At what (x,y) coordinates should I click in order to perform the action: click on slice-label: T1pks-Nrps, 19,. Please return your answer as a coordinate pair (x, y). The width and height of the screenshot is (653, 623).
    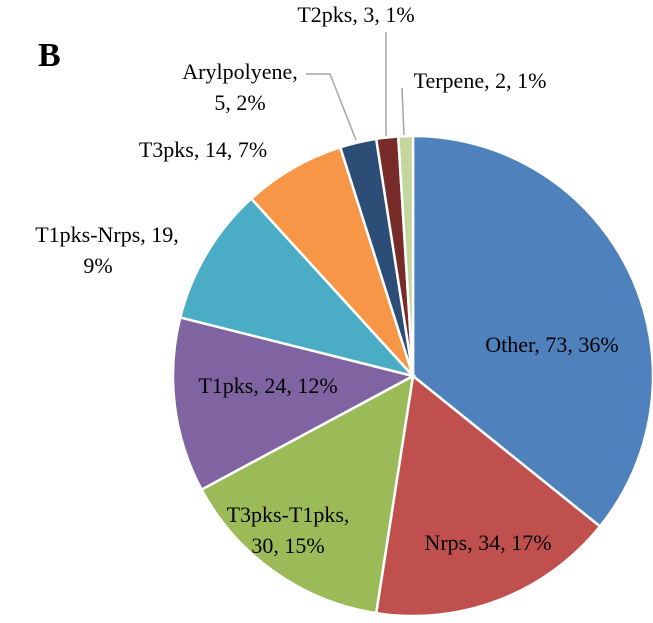
    Looking at the image, I should click on (107, 234).